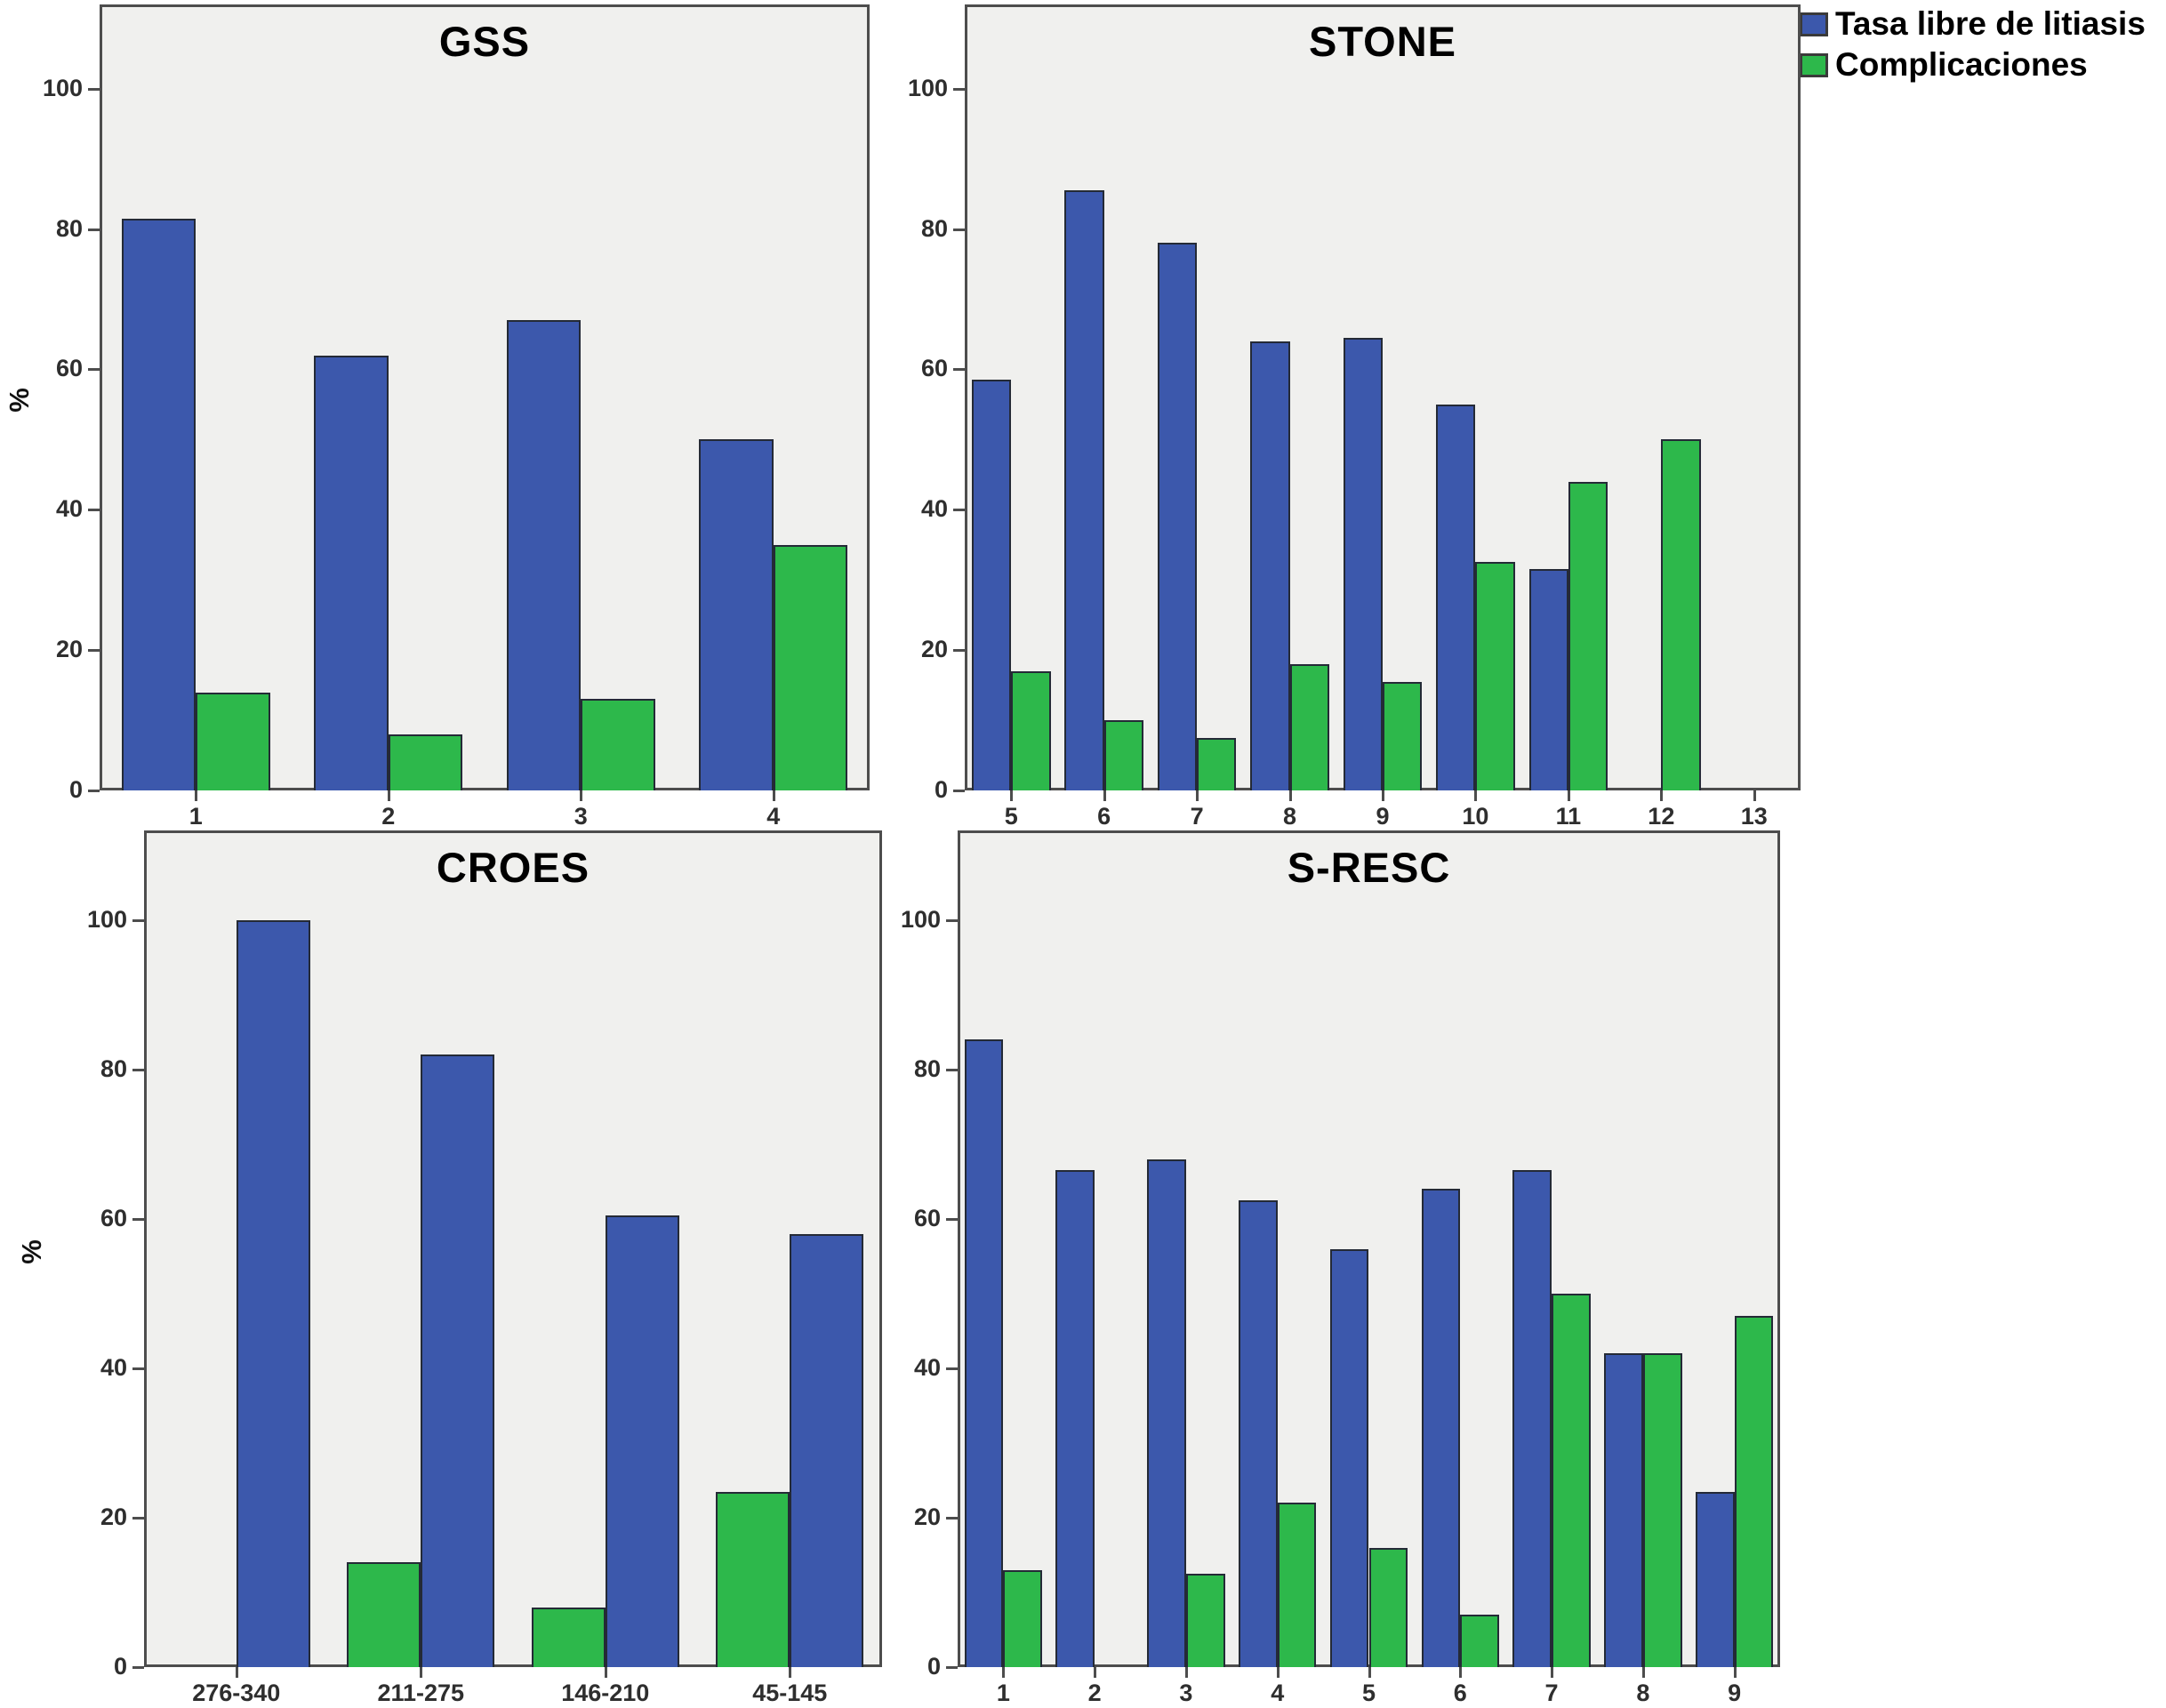 Image resolution: width=2166 pixels, height=1708 pixels. I want to click on chart-title-stone: STONE, so click(1382, 41).